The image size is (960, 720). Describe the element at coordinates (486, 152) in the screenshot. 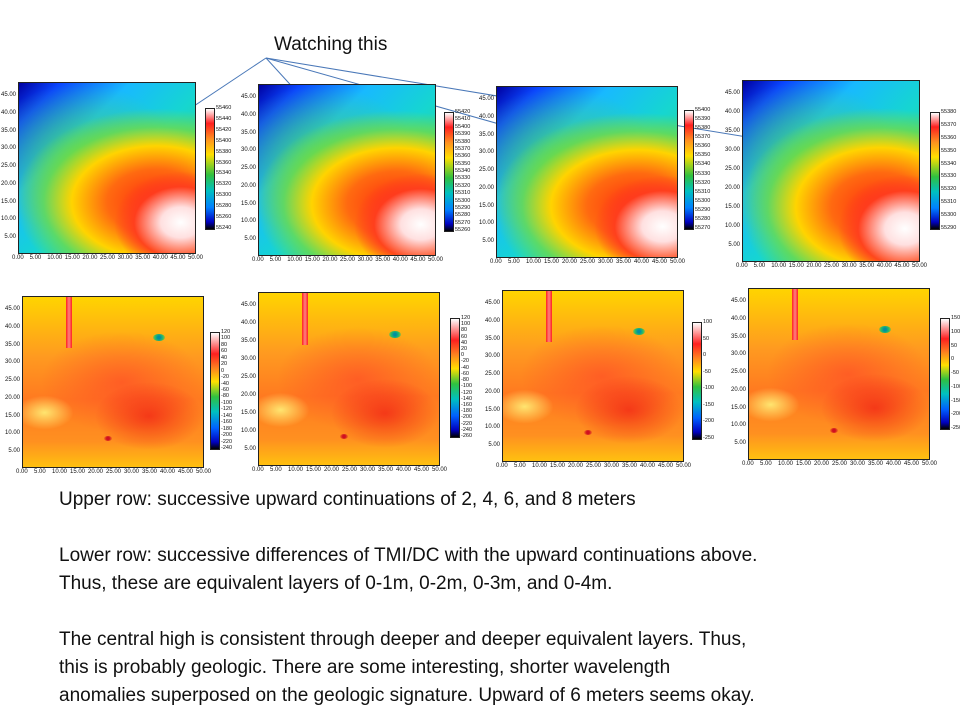

I see `upper-map-3-ytick: 30.00` at that location.